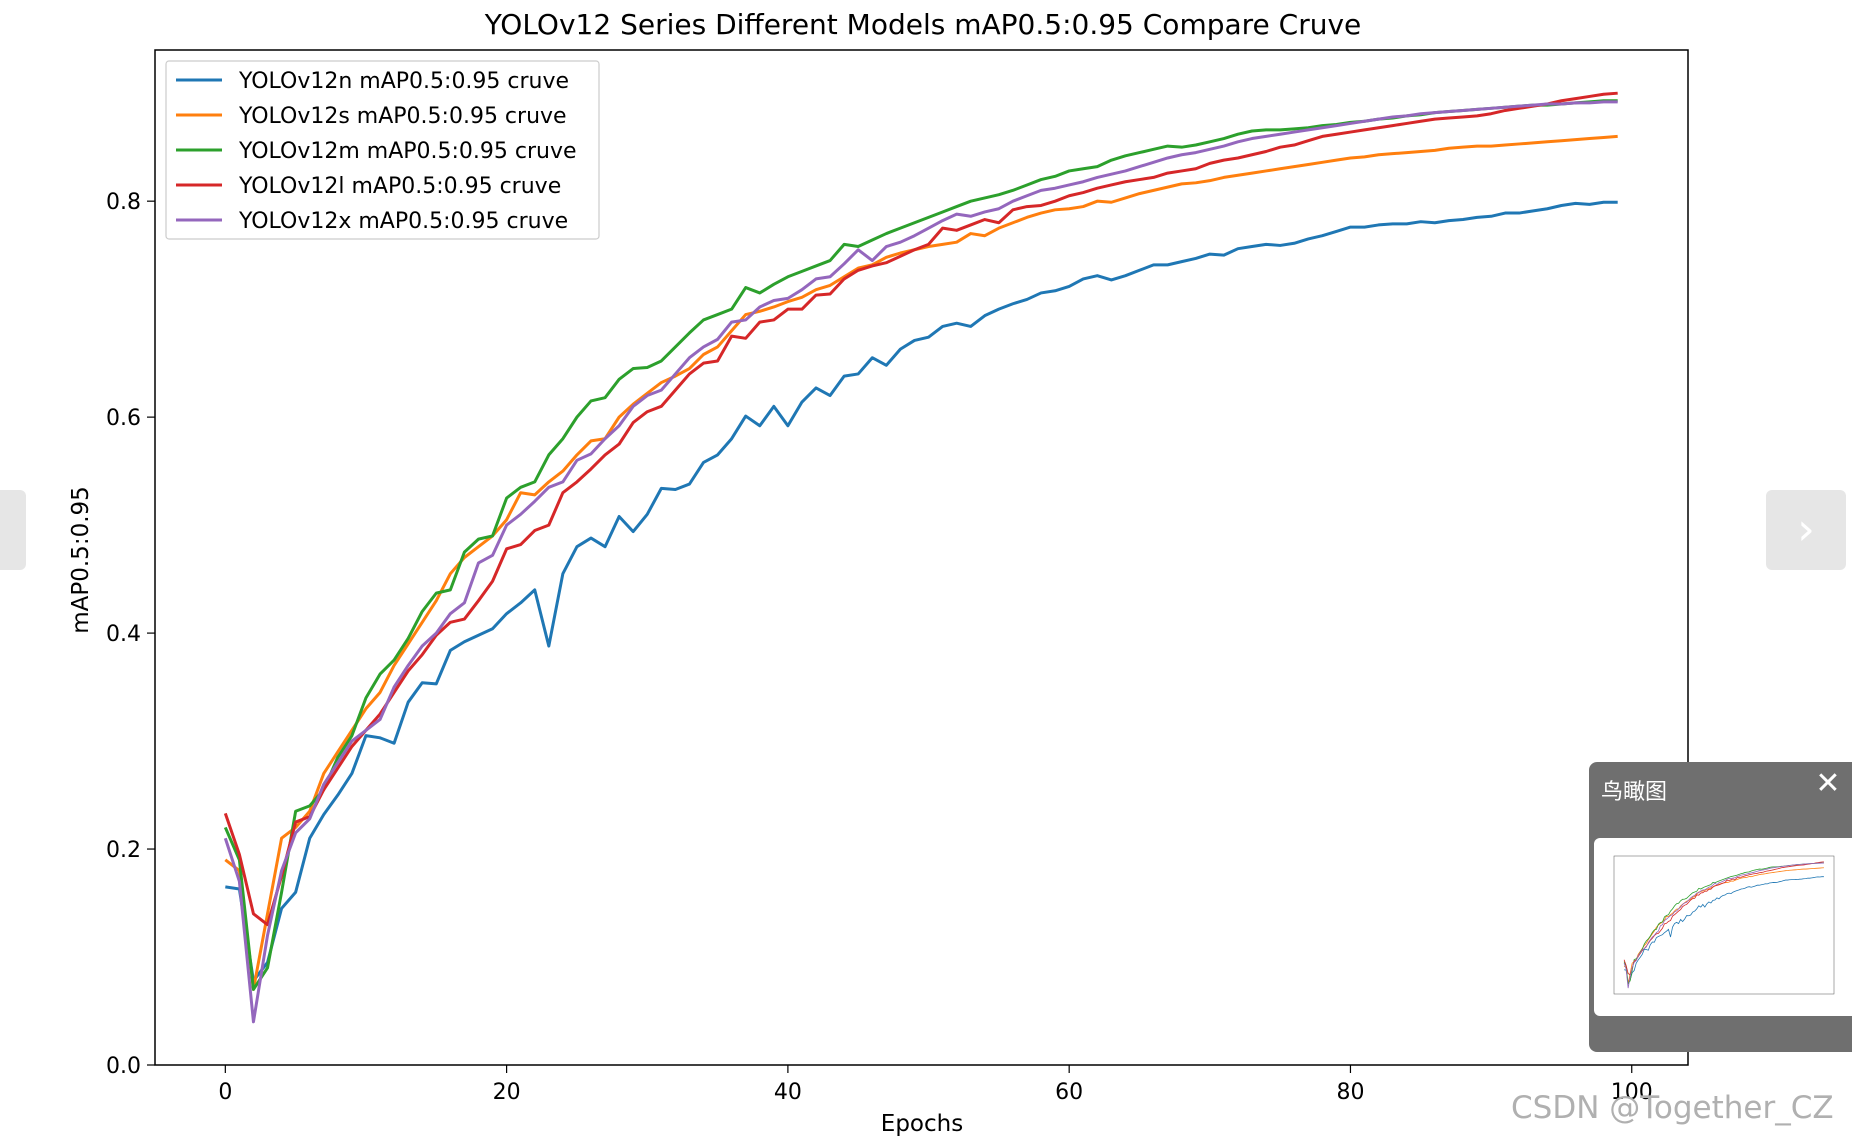  I want to click on thumbnail-chart, so click(1724, 925).